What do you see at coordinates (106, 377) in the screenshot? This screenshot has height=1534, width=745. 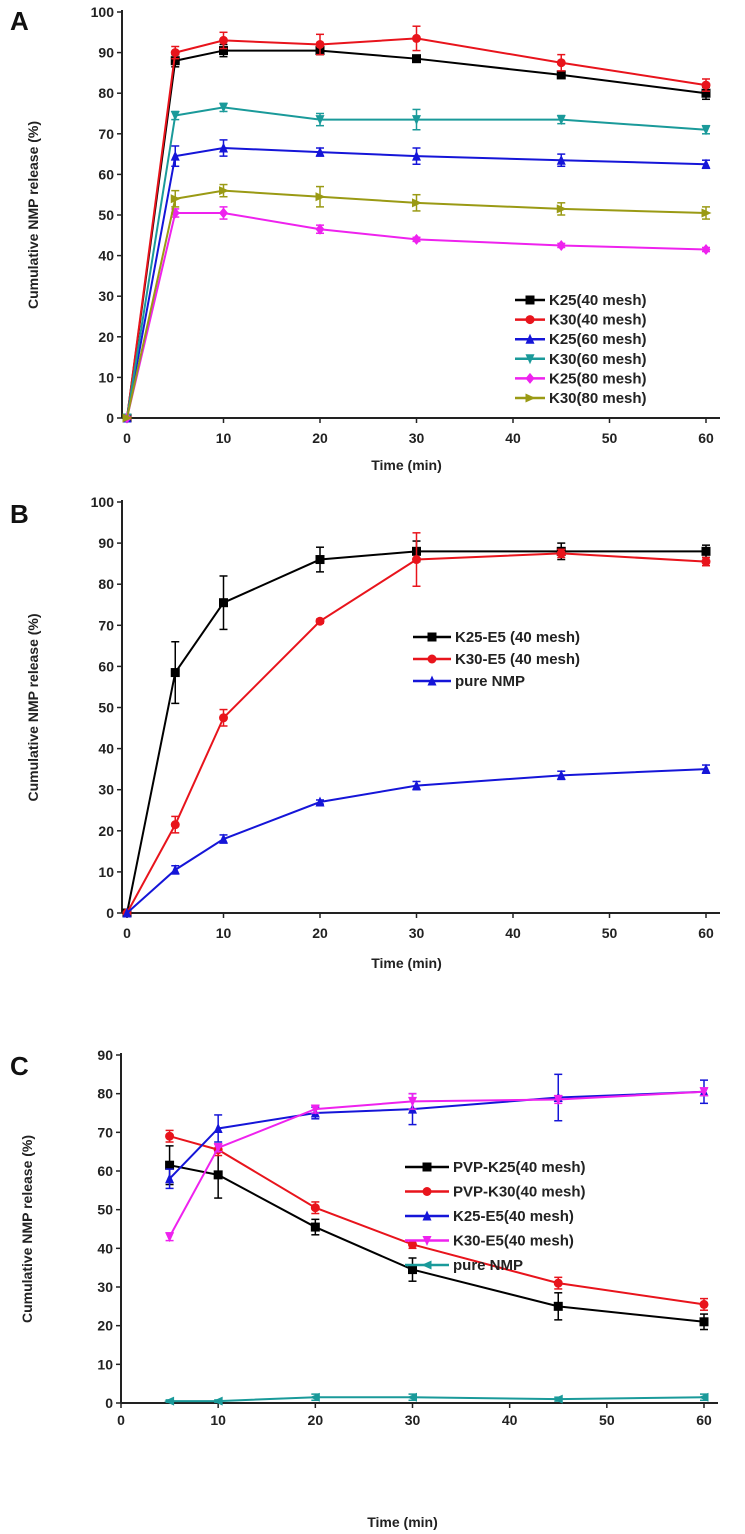 I see `y-tick-label: 10` at bounding box center [106, 377].